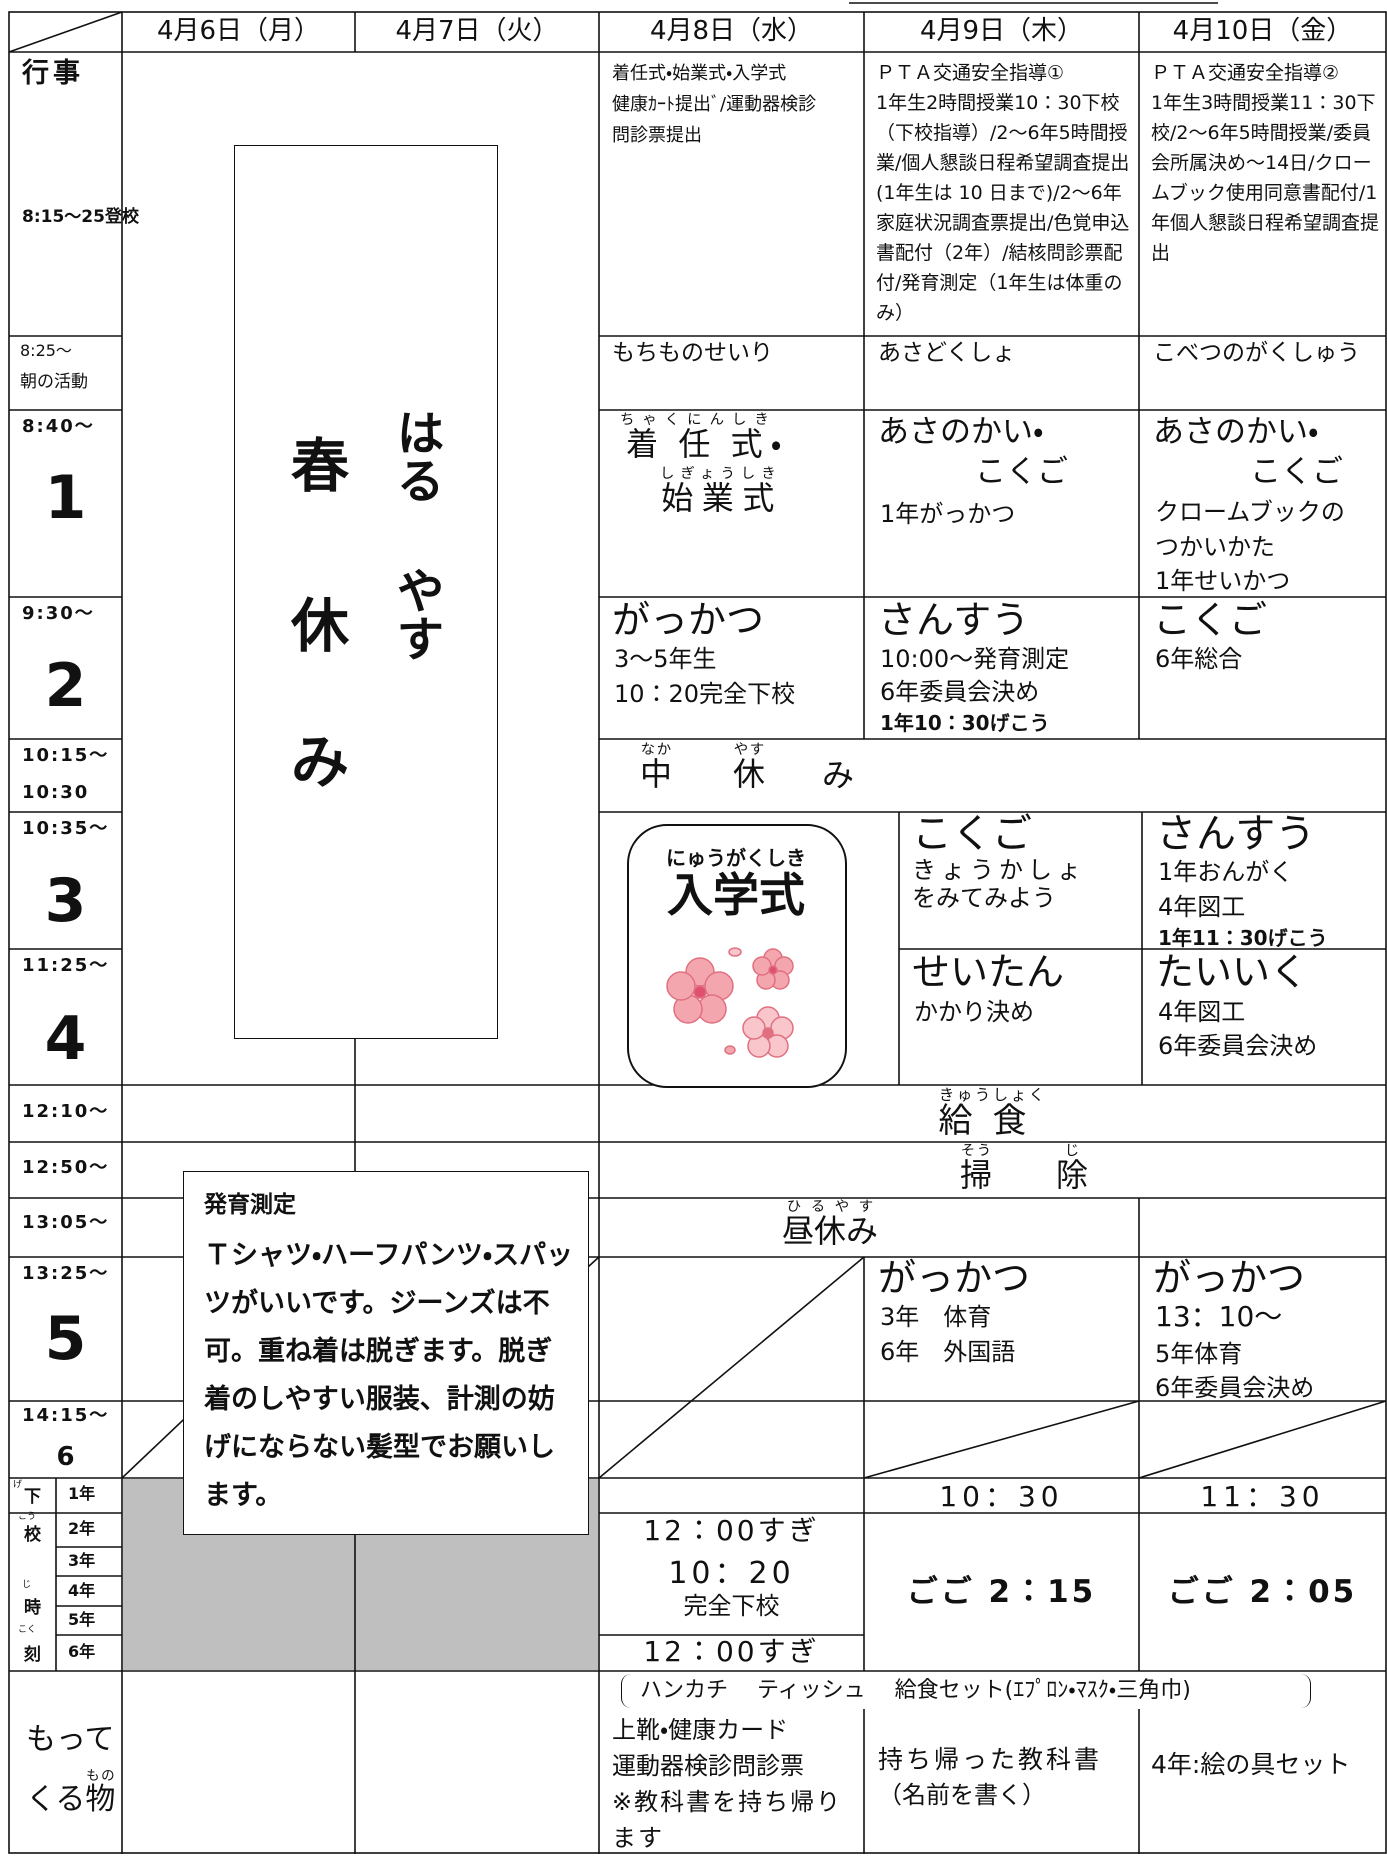 This screenshot has width=1387, height=1856. Describe the element at coordinates (731, 1606) in the screenshot. I see `dismissal-time: 完全下校` at that location.